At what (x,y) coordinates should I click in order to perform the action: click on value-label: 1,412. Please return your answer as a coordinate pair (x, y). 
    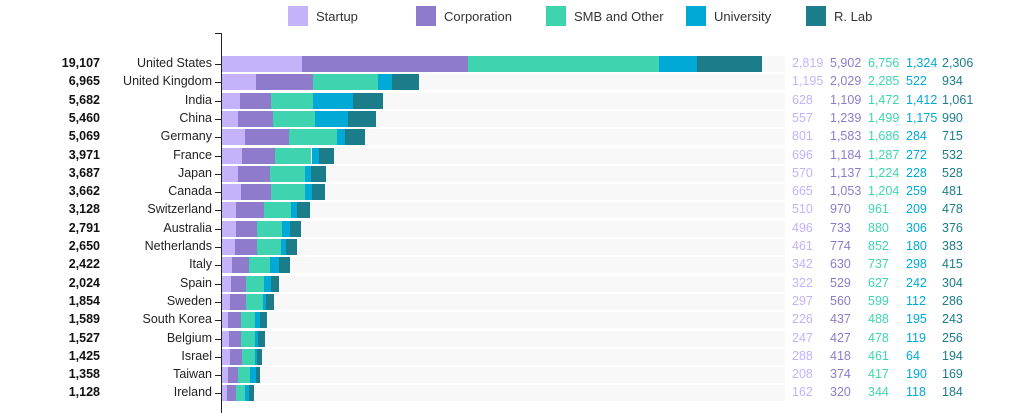
    Looking at the image, I should click on (922, 99).